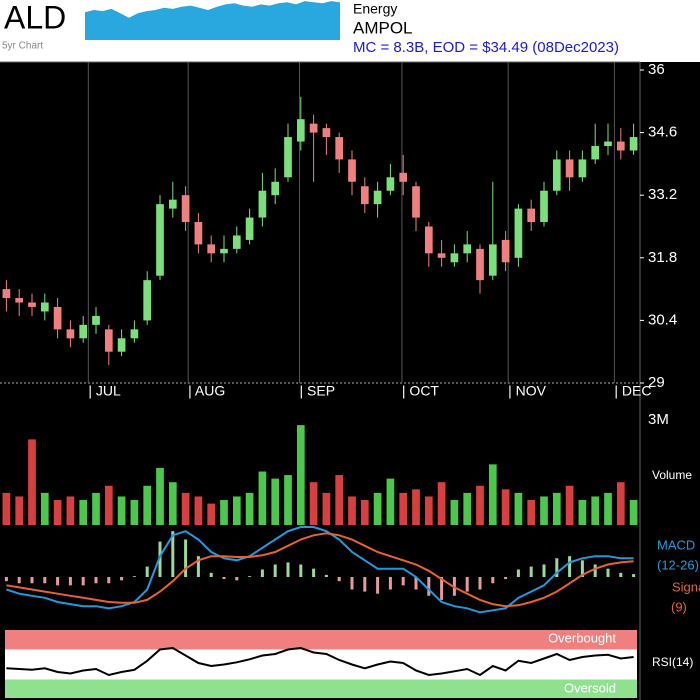  I want to click on y-tick-label: 29, so click(656, 382).